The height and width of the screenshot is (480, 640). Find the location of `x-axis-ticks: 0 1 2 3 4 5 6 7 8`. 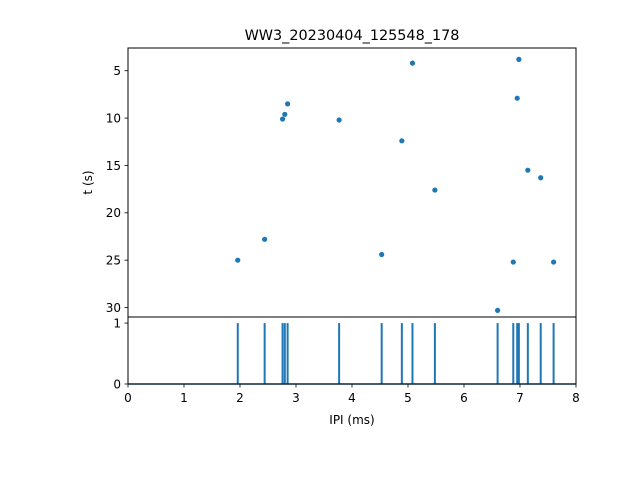

x-axis-ticks: 0 1 2 3 4 5 6 7 8 is located at coordinates (352, 394).